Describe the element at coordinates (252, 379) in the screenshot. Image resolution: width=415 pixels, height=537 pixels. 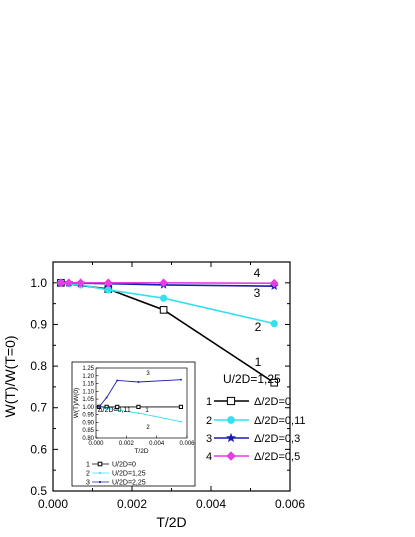
I see `legend-title: U/2D=1,25` at that location.